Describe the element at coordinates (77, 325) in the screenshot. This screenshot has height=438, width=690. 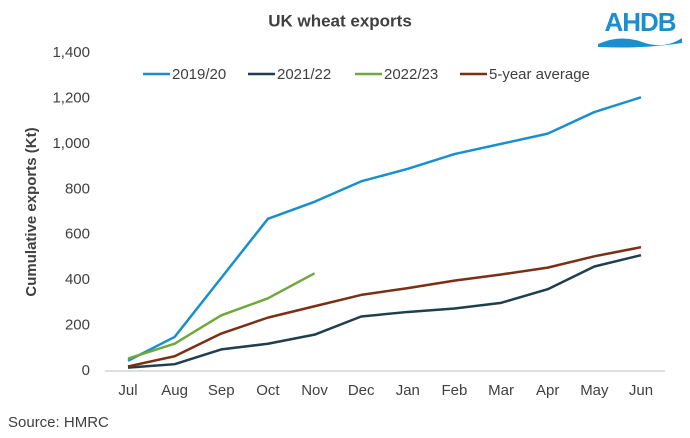
I see `y-tick-label: 200` at that location.